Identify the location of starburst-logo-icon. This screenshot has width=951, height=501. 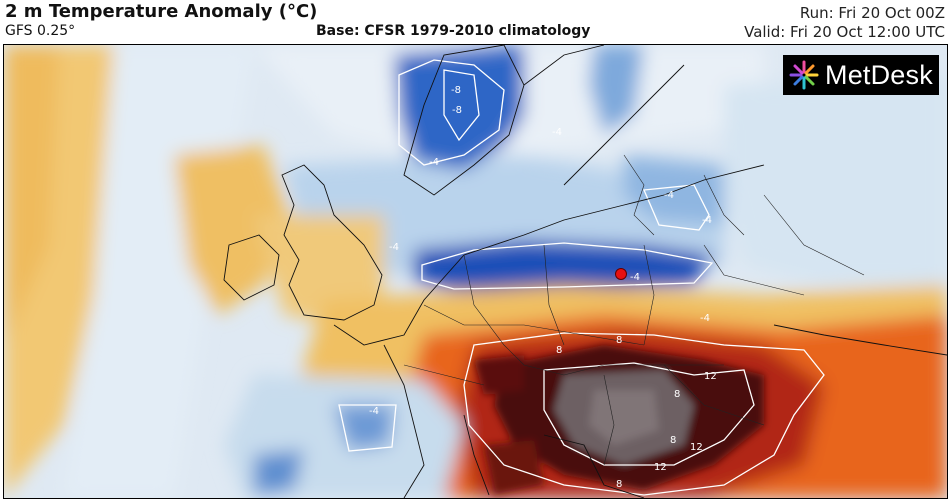
(804, 75).